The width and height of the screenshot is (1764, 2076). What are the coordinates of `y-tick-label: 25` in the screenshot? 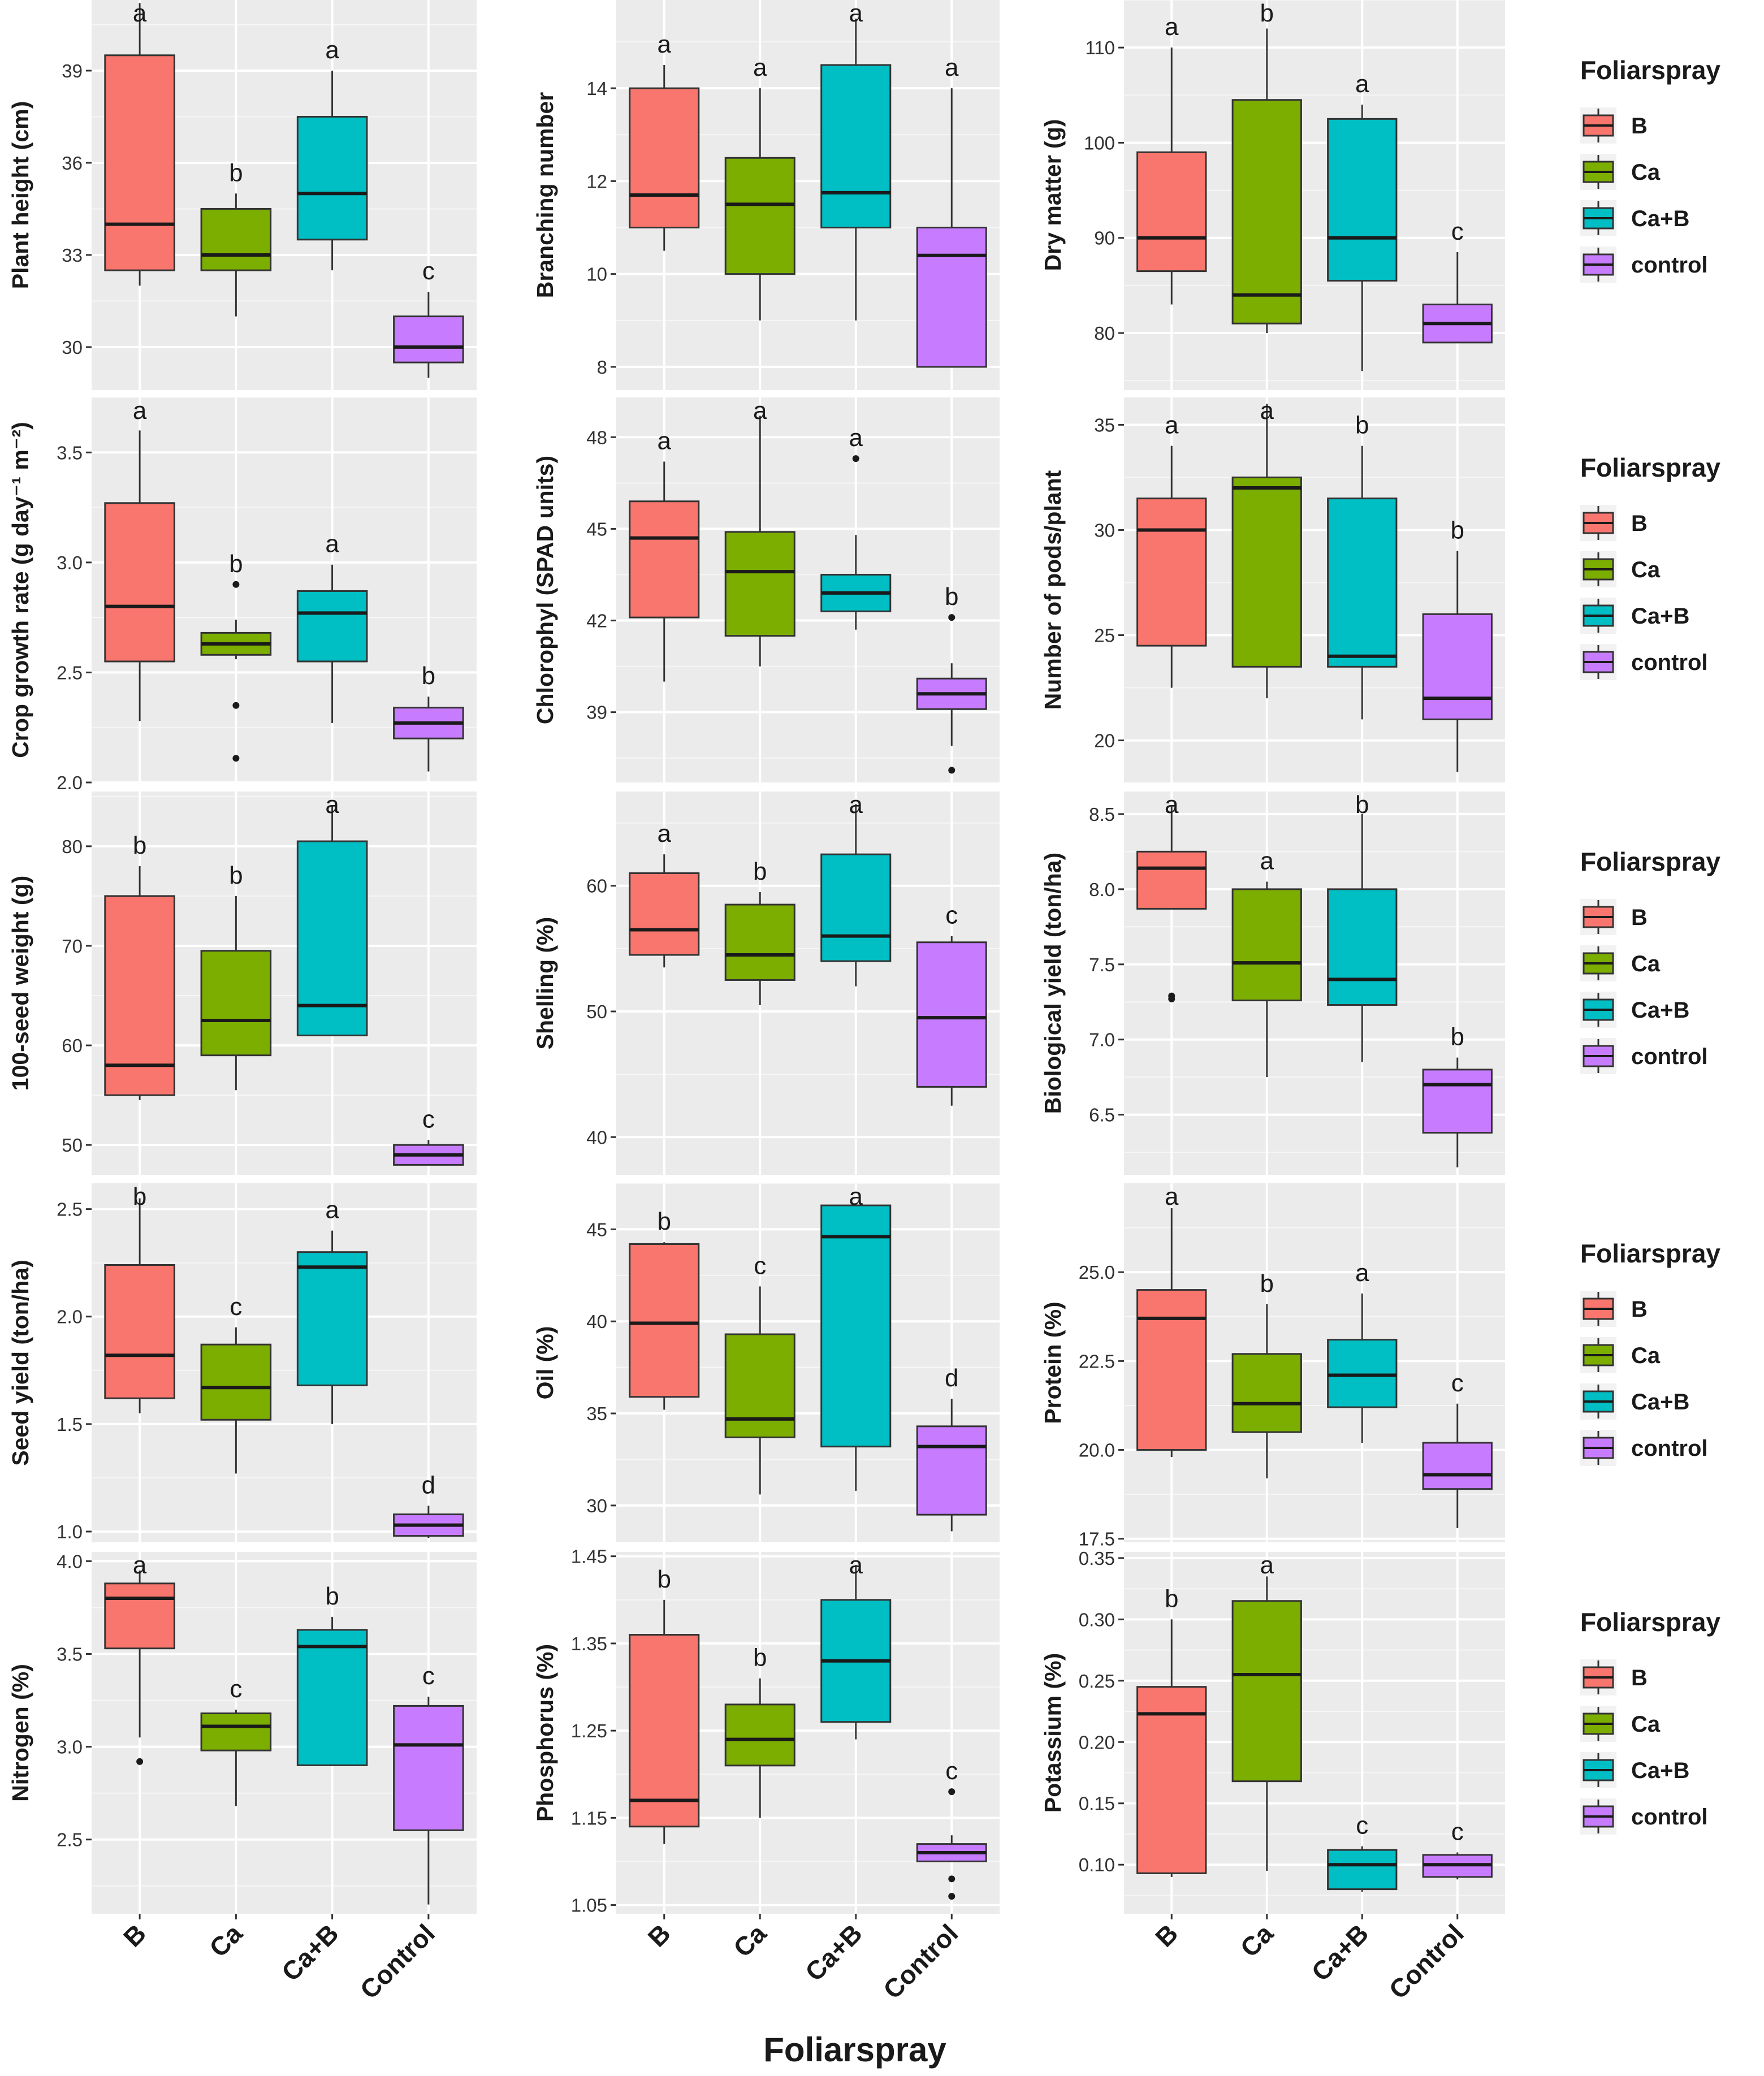 It's located at (1104, 635).